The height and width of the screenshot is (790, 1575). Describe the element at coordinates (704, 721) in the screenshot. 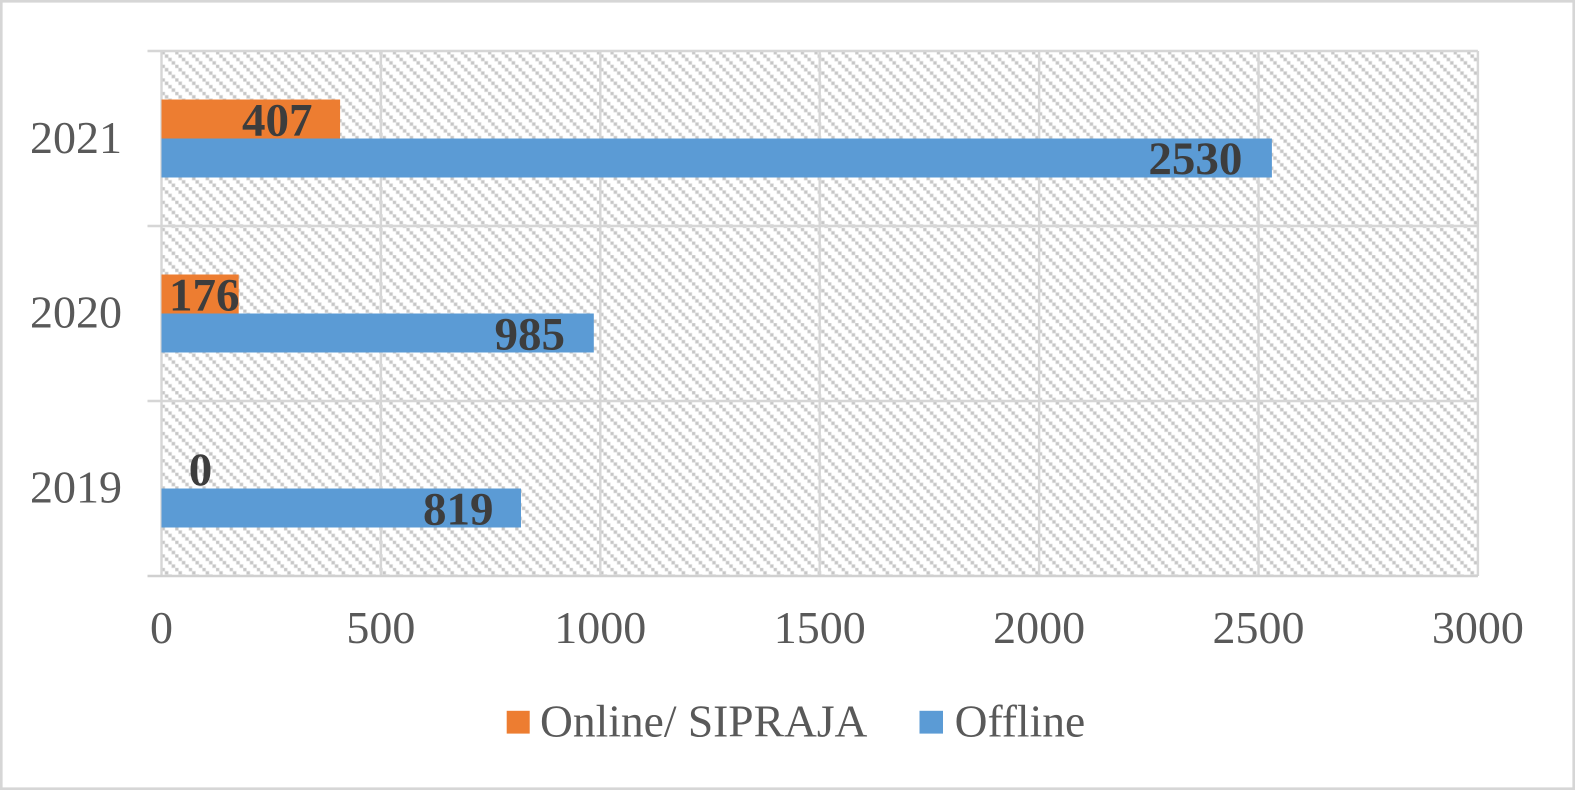

I see `svg-text: Online/ SIPRAJA` at that location.